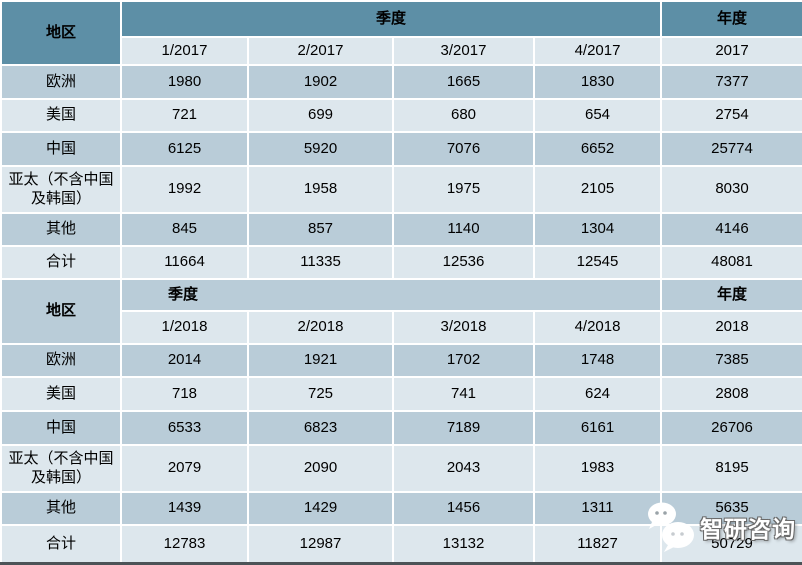 The image size is (802, 565). What do you see at coordinates (463, 51) in the screenshot?
I see `subheader-cell: 3/2017` at bounding box center [463, 51].